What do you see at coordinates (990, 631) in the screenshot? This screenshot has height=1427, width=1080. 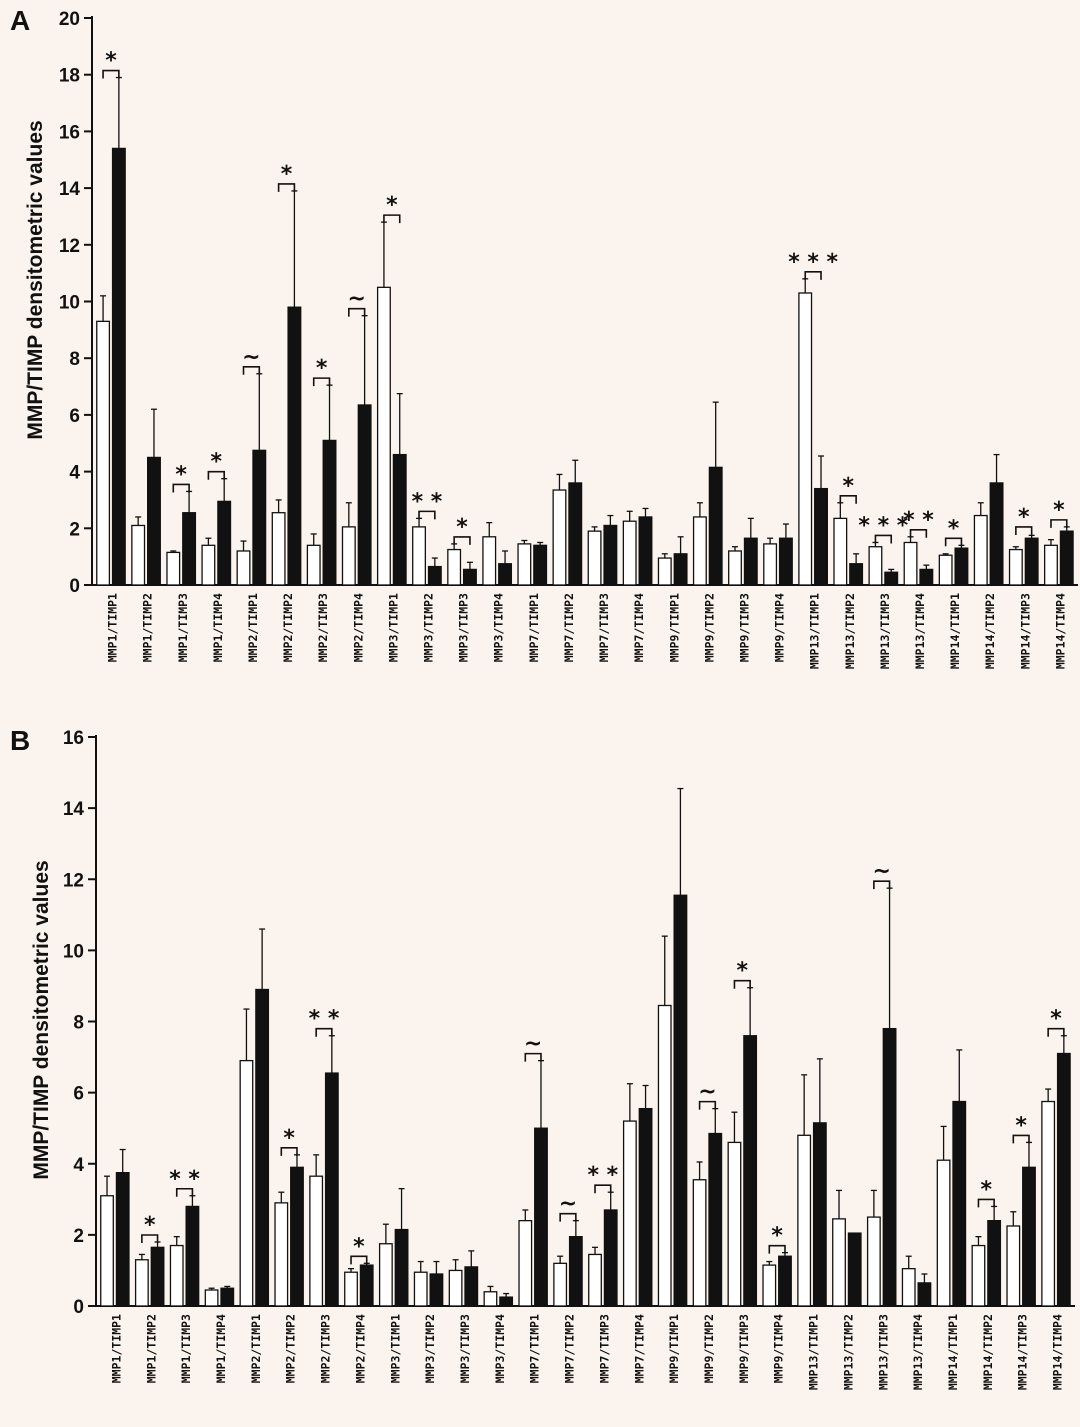 I see `panel-a-x-tick-label: MMP14/TIMP2` at bounding box center [990, 631].